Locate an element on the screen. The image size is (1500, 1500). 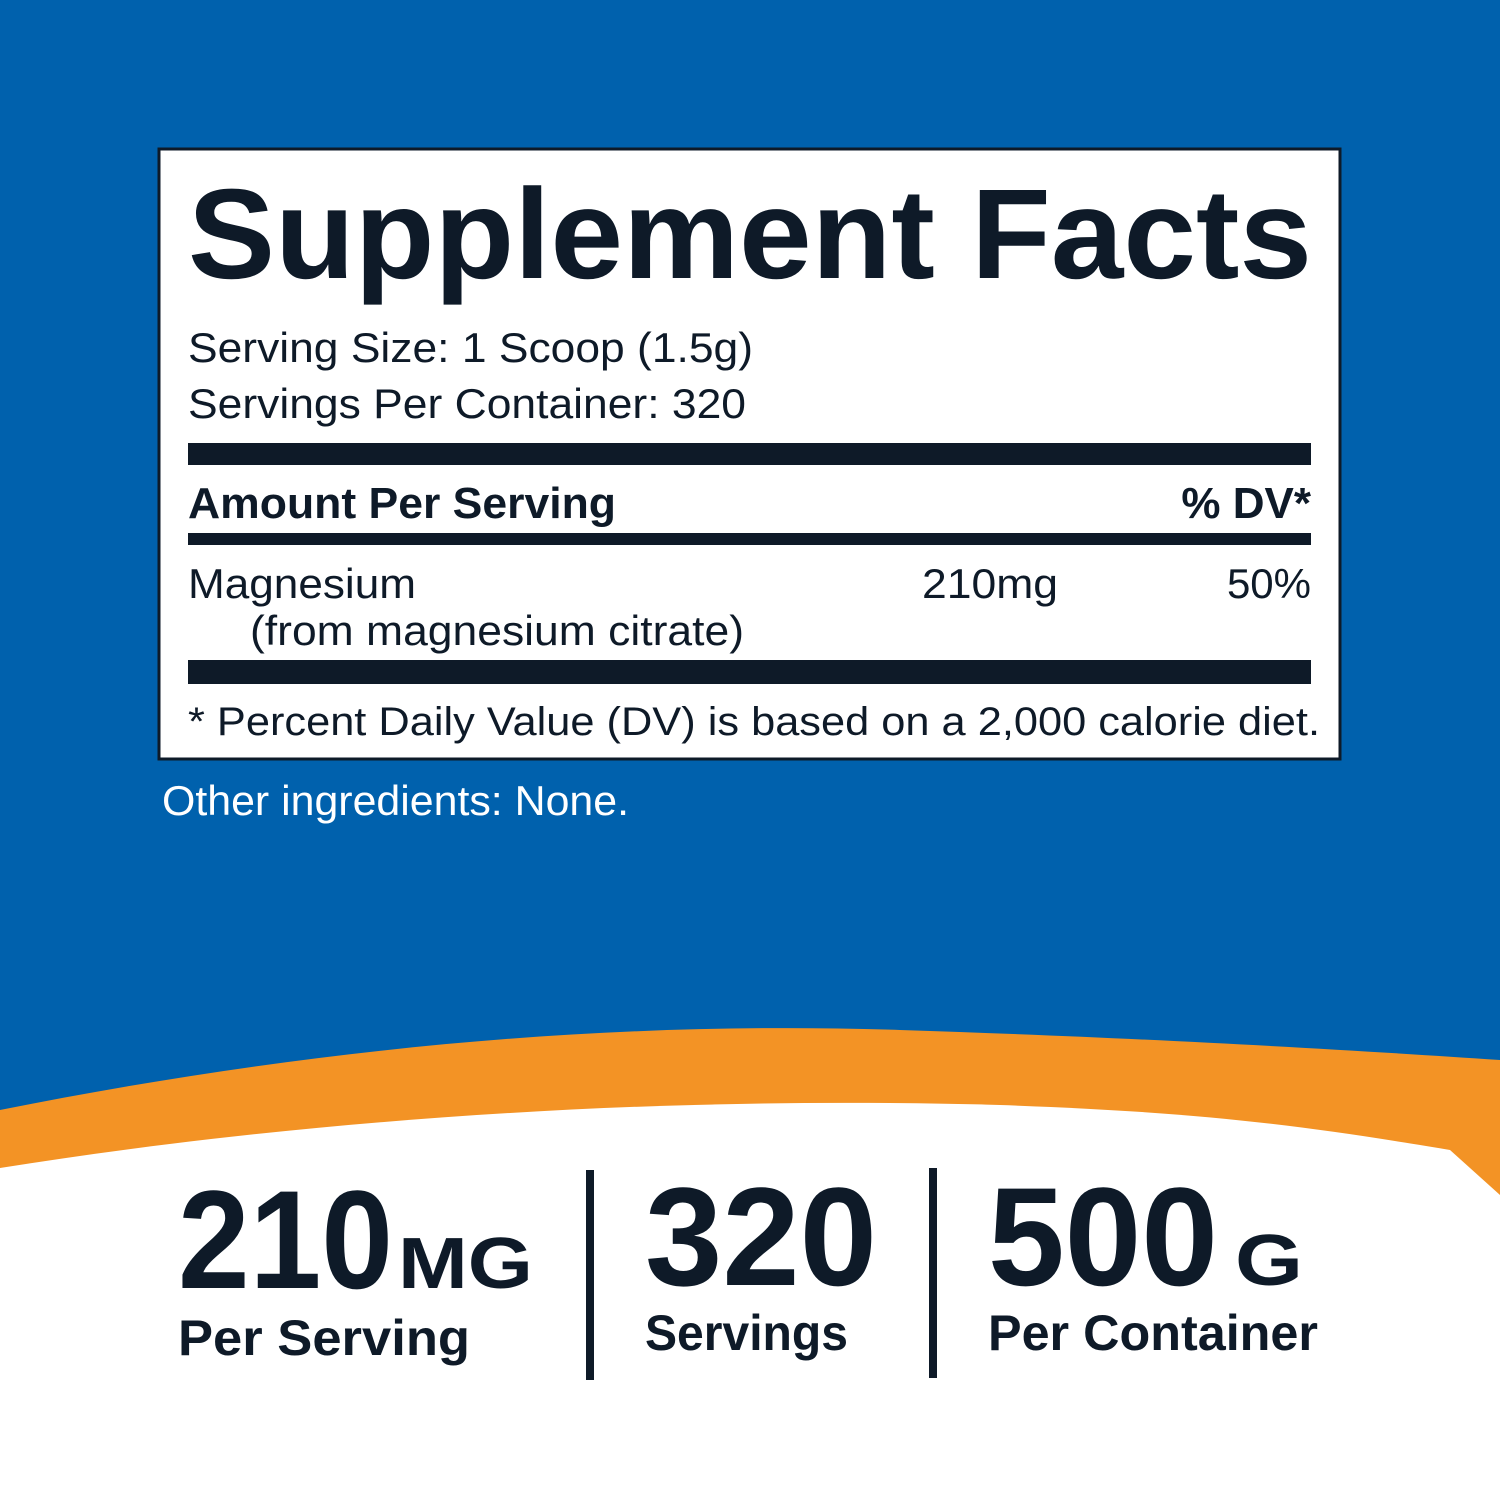
serving-size: Serving Size: 1 Scoop (1.5g) is located at coordinates (470, 347).